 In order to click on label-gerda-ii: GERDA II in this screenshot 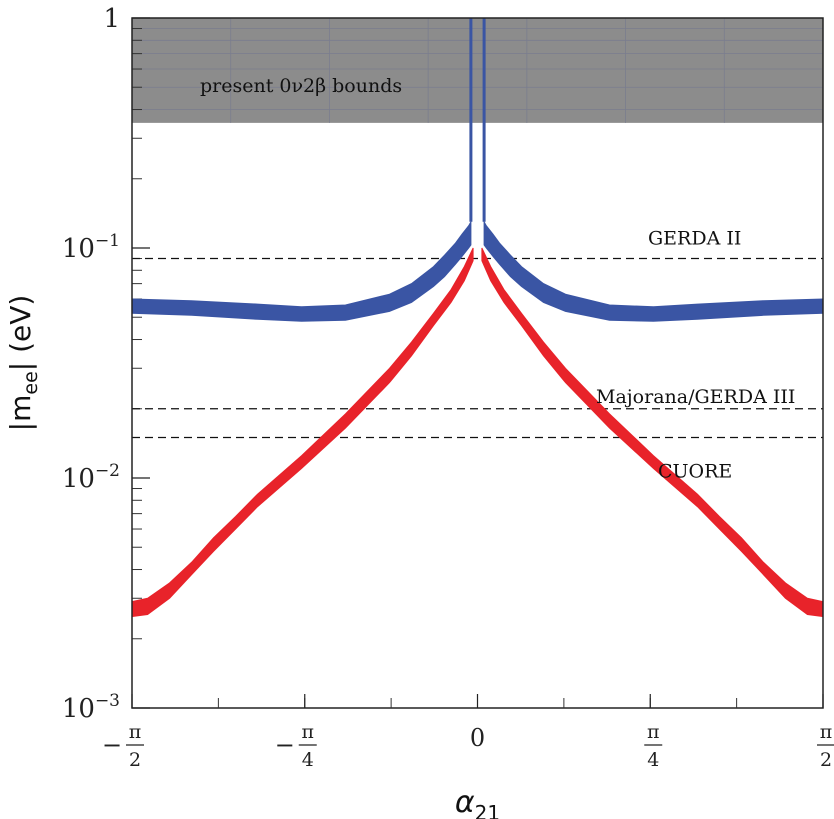, I will do `click(694, 239)`.